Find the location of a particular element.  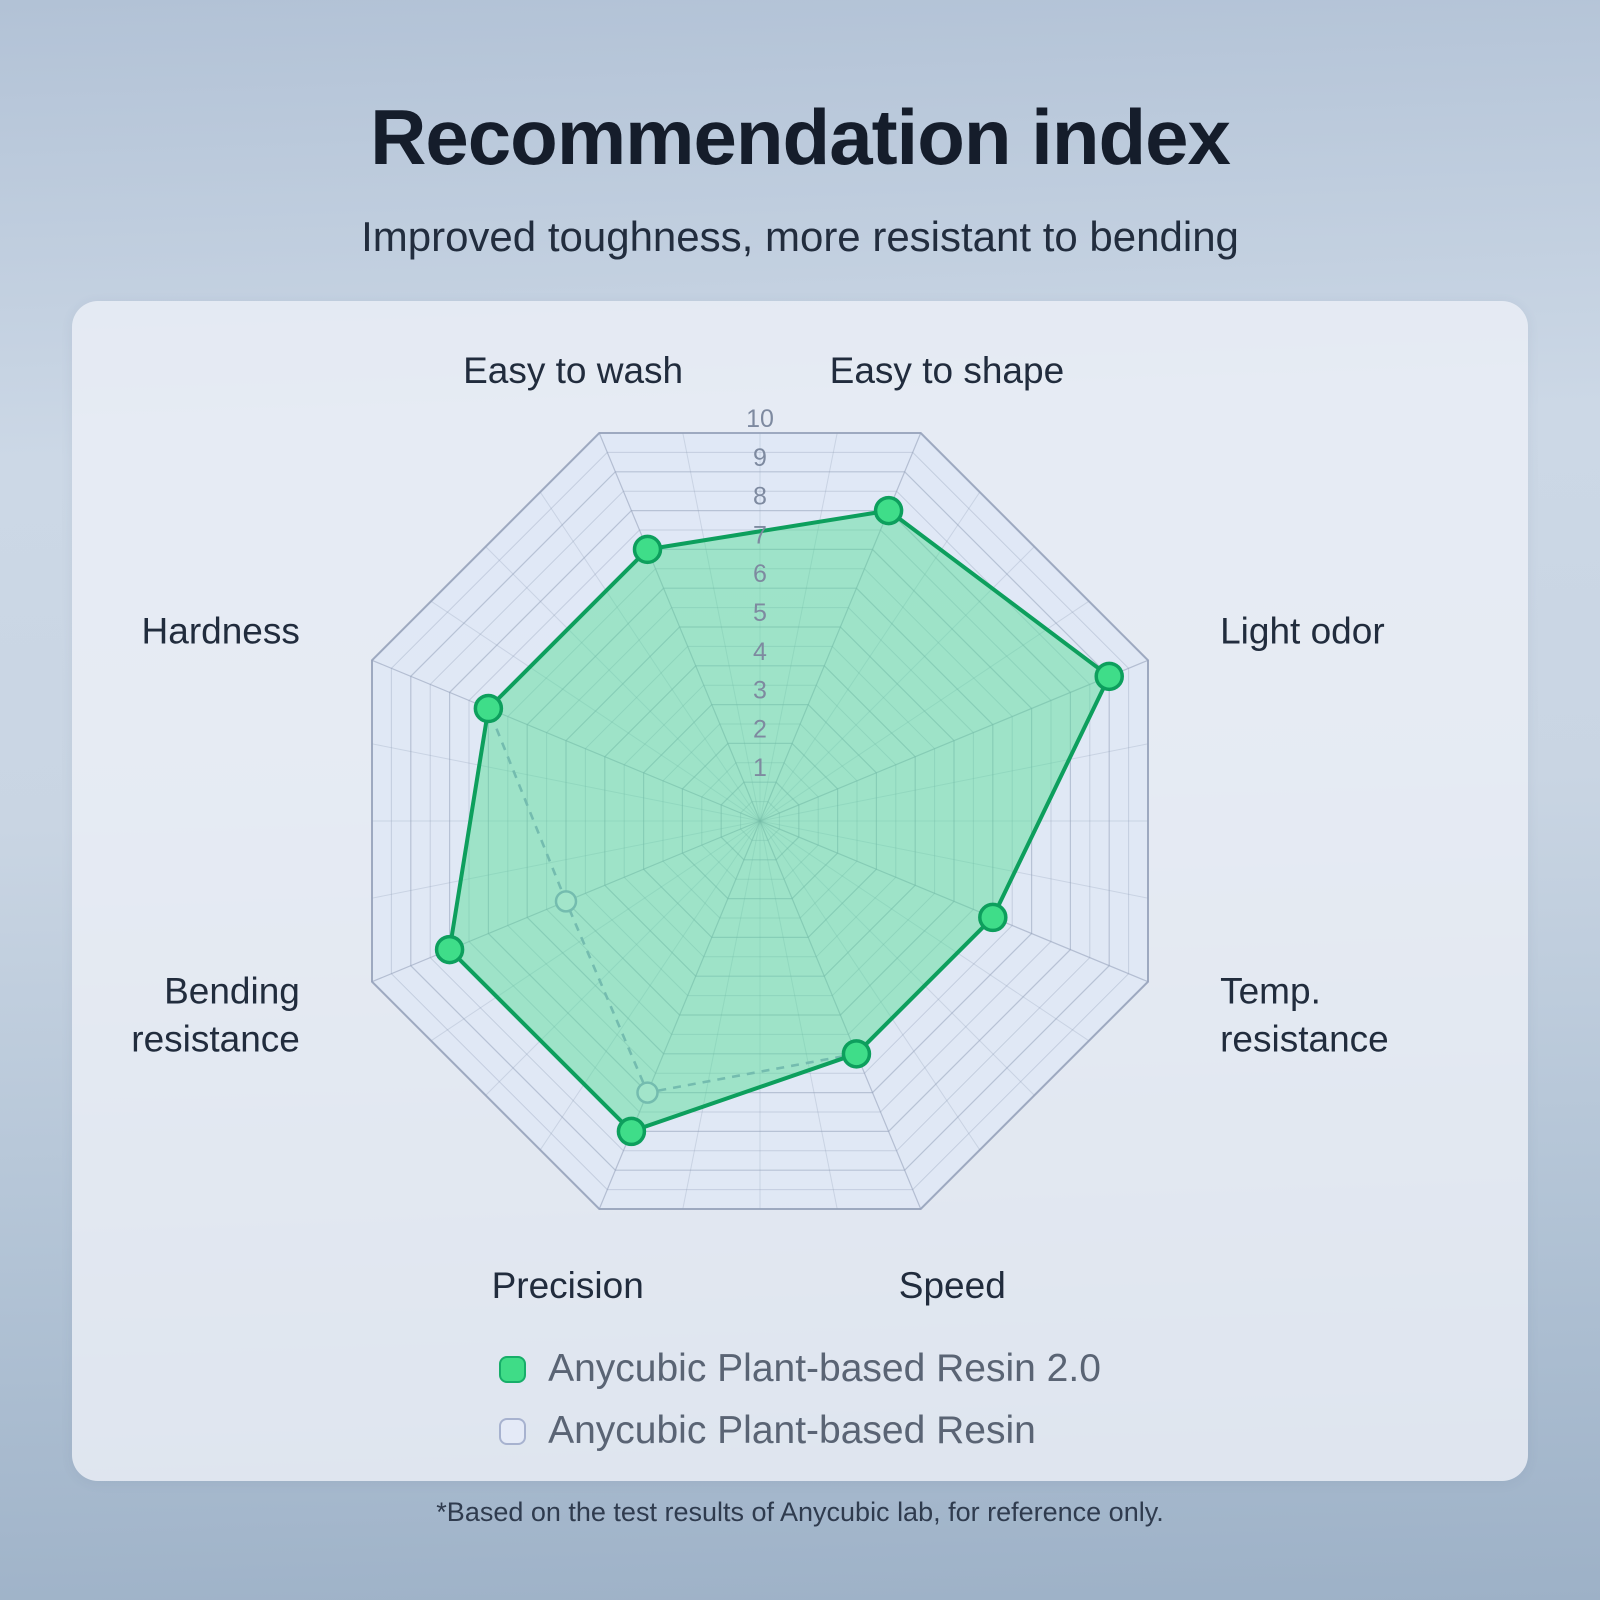

legend-item-resin-1: Anycubic Plant-based Resin is located at coordinates (767, 1431).